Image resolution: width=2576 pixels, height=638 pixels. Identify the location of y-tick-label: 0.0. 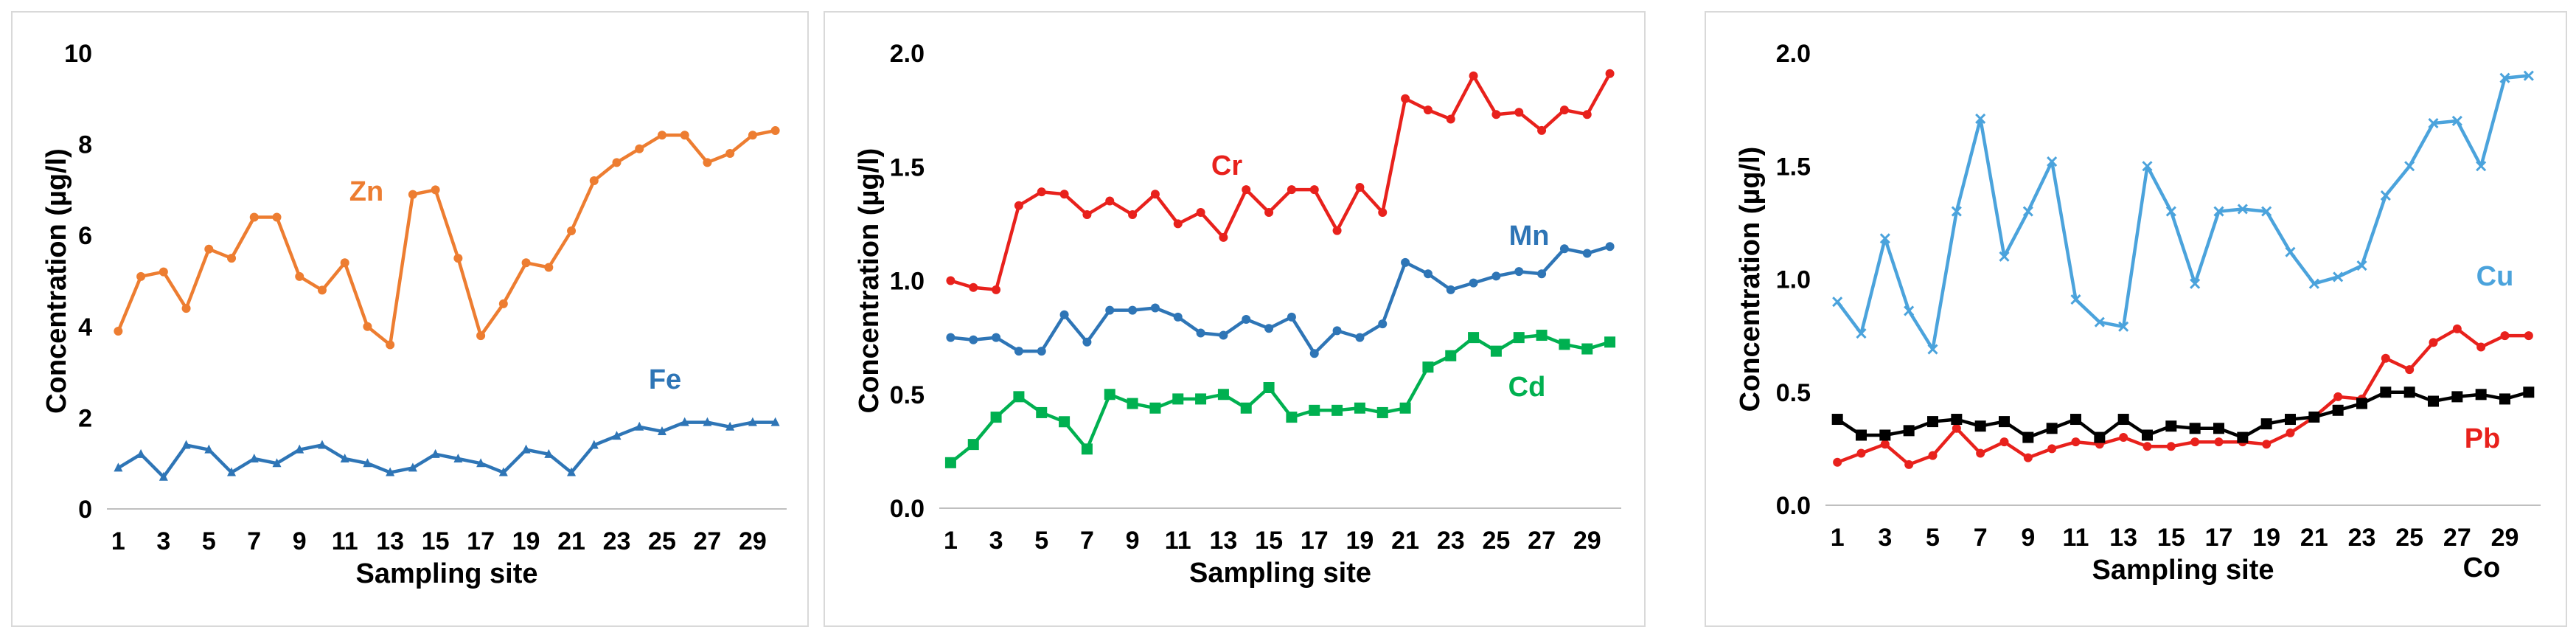
(907, 509).